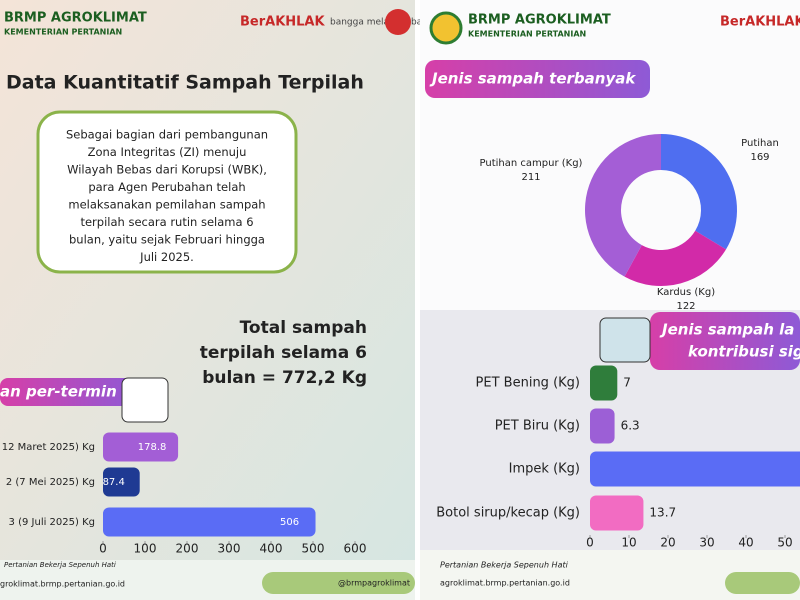  I want to click on x-tick-label: 200, so click(187, 549).